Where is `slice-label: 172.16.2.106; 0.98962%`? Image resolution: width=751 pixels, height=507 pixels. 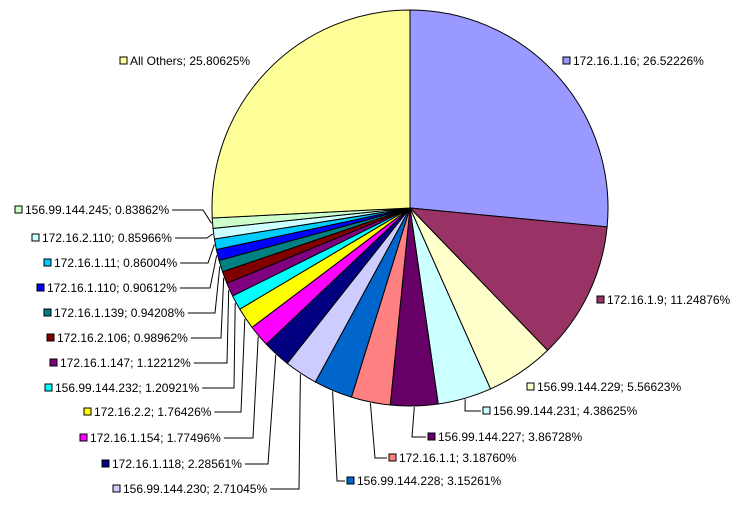 slice-label: 172.16.2.106; 0.98962% is located at coordinates (122, 338).